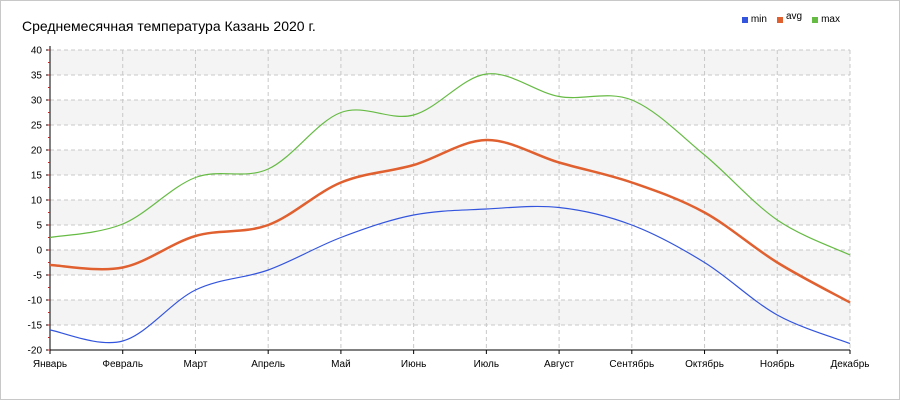 This screenshot has width=900, height=400. What do you see at coordinates (37, 201) in the screenshot?
I see `y-tick-label: 10` at bounding box center [37, 201].